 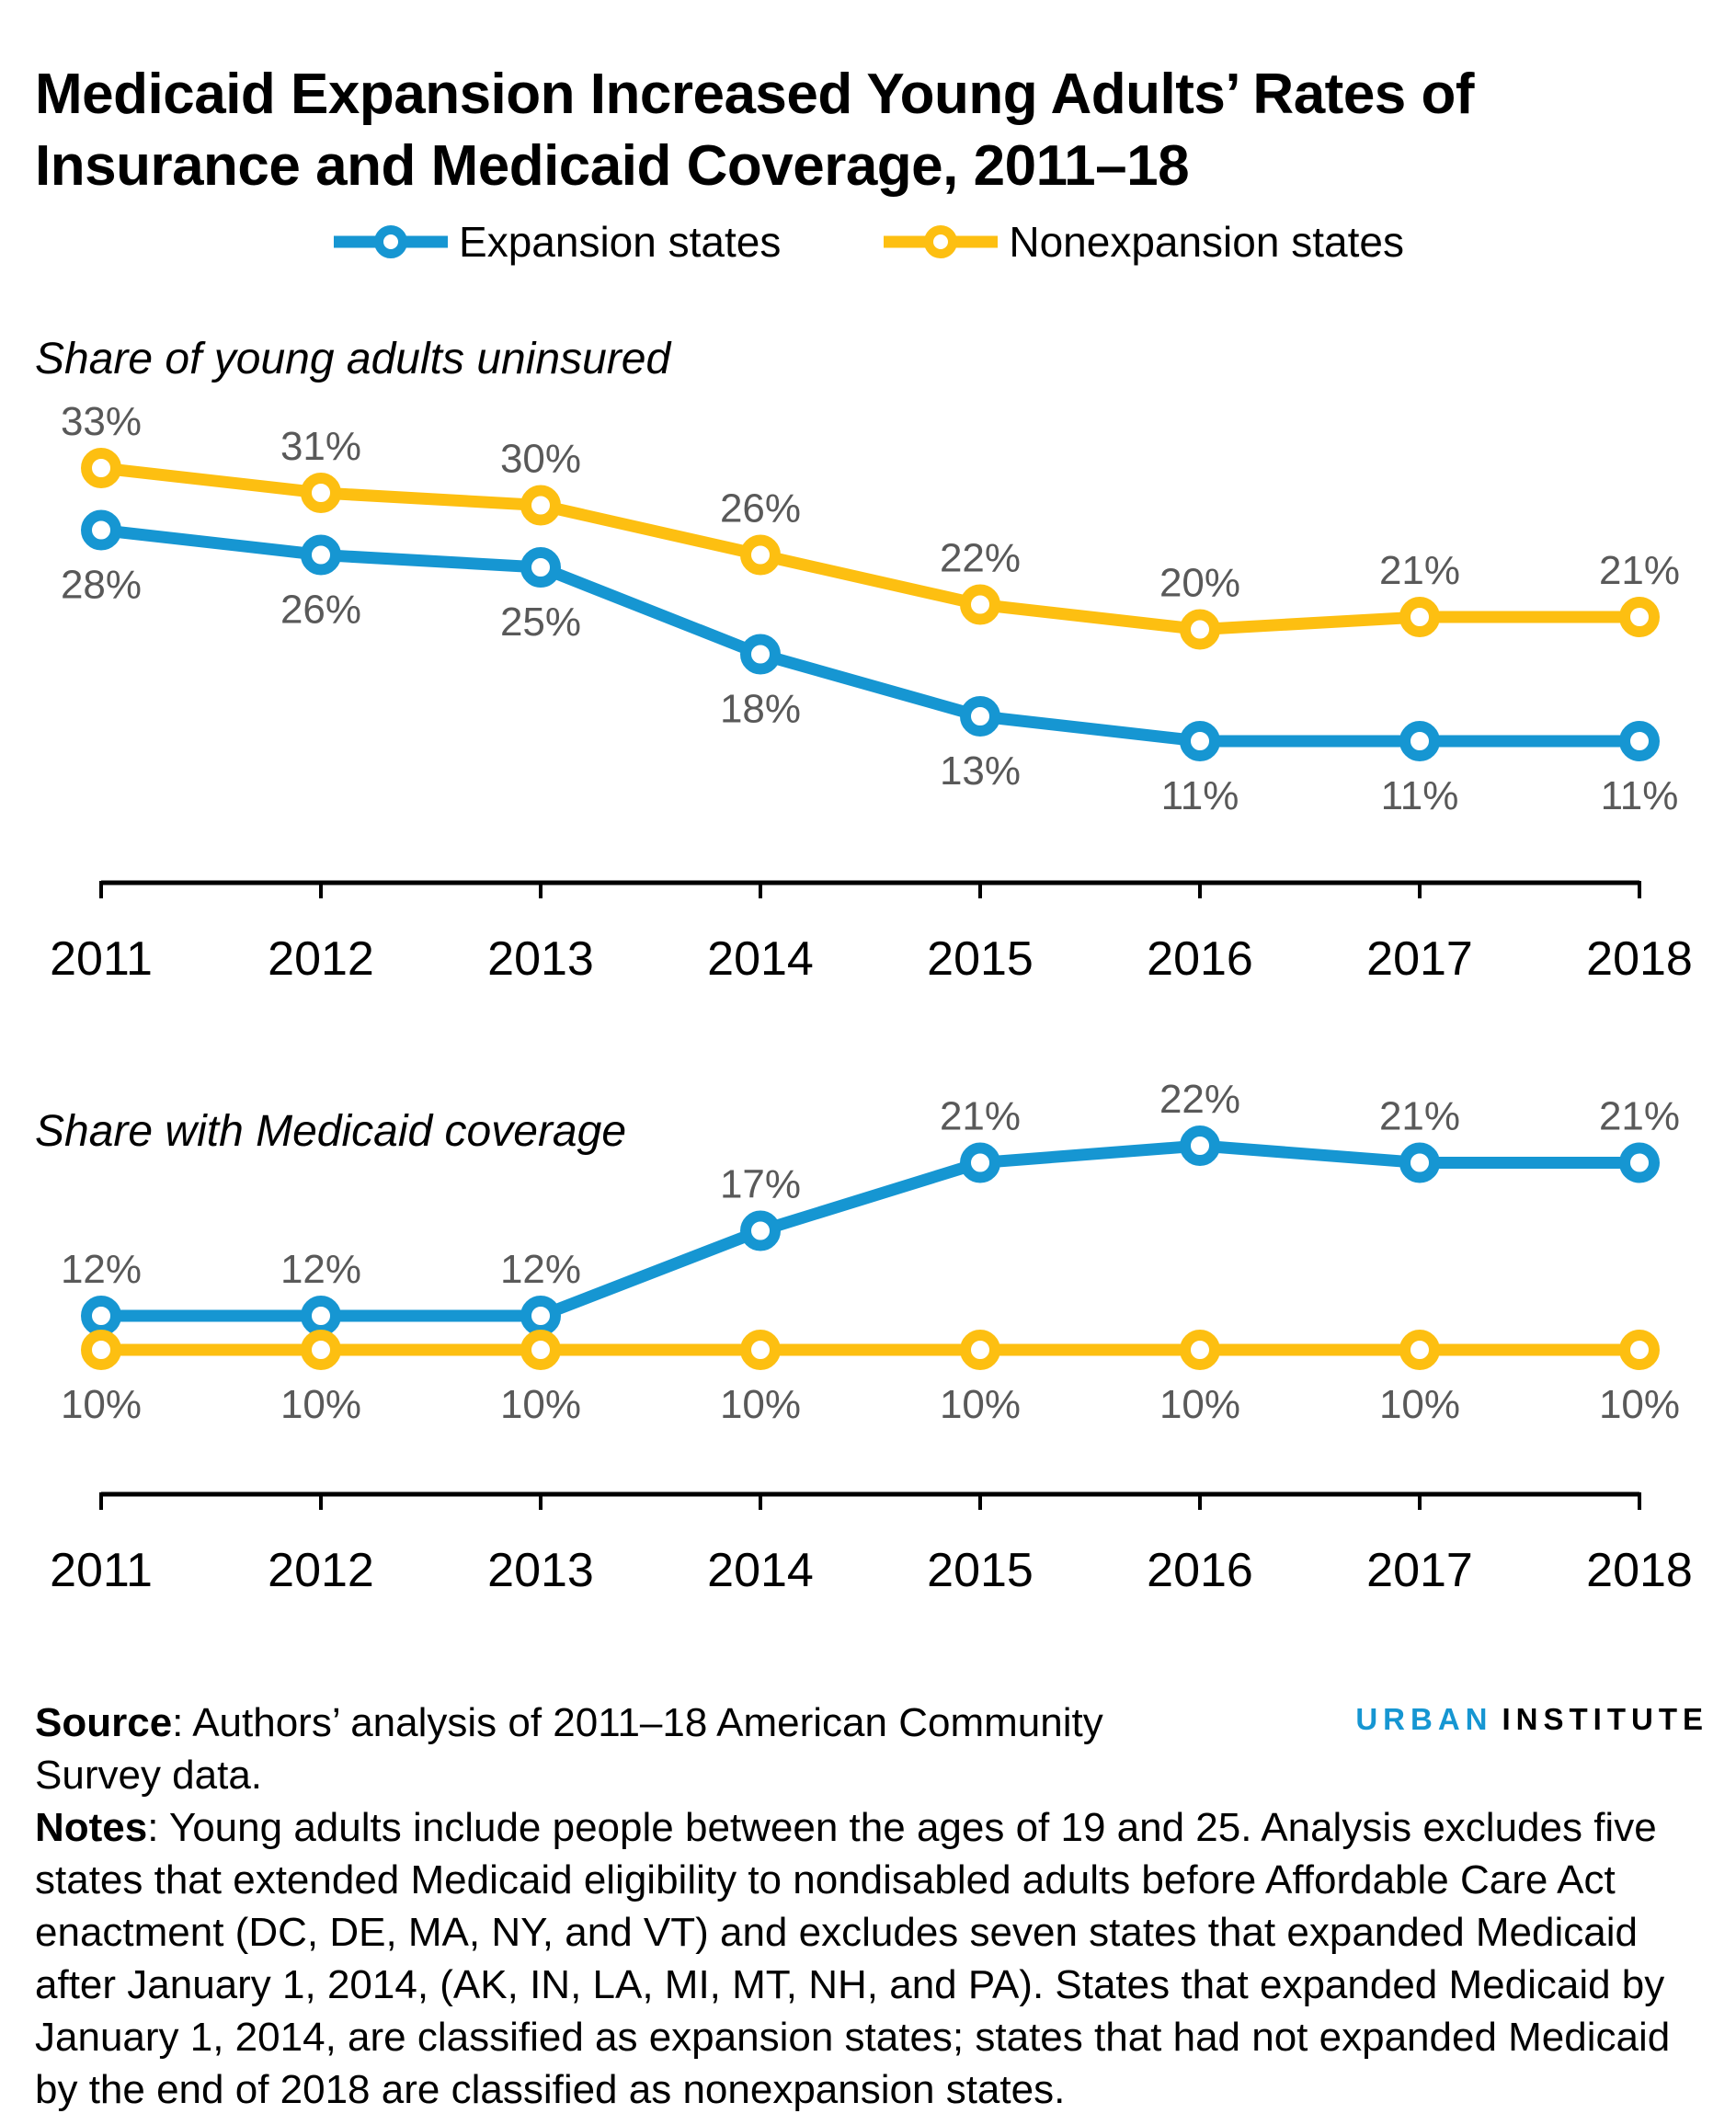 What do you see at coordinates (1206, 242) in the screenshot?
I see `legend-label-nonexpansion: Nonexpansion states` at bounding box center [1206, 242].